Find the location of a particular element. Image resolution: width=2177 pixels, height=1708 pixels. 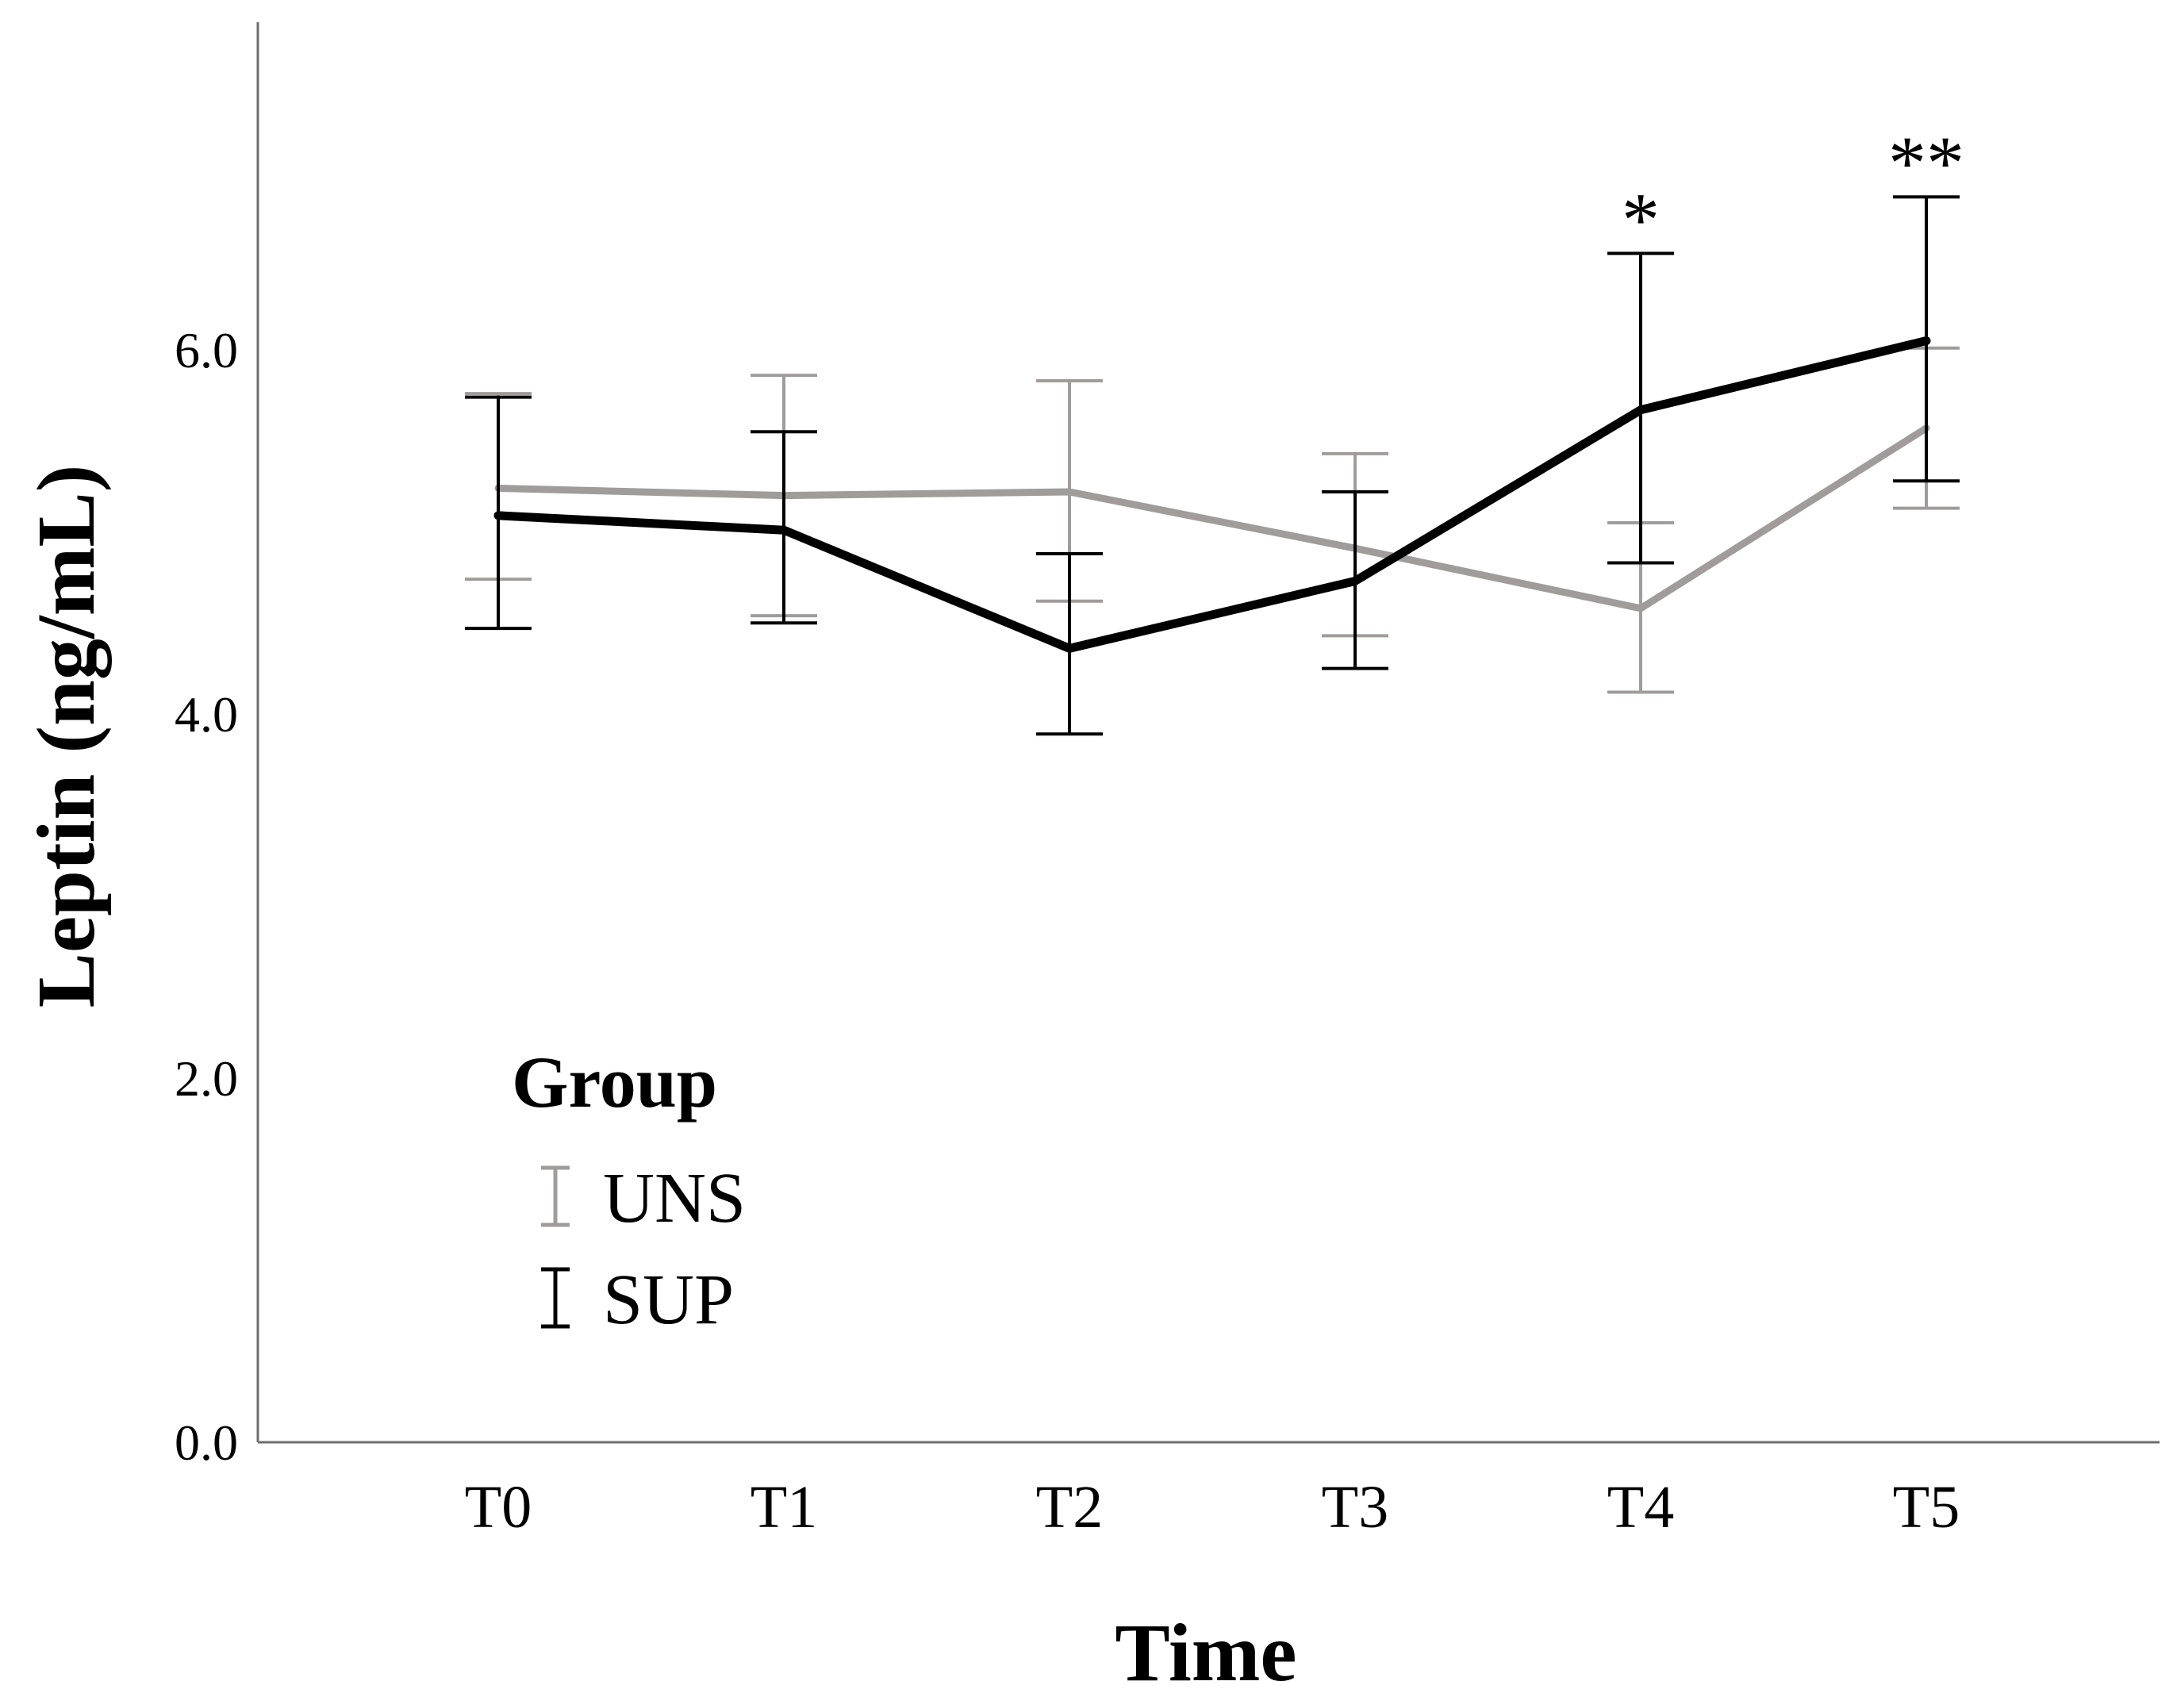

x-tick-label: T1 is located at coordinates (784, 1507).